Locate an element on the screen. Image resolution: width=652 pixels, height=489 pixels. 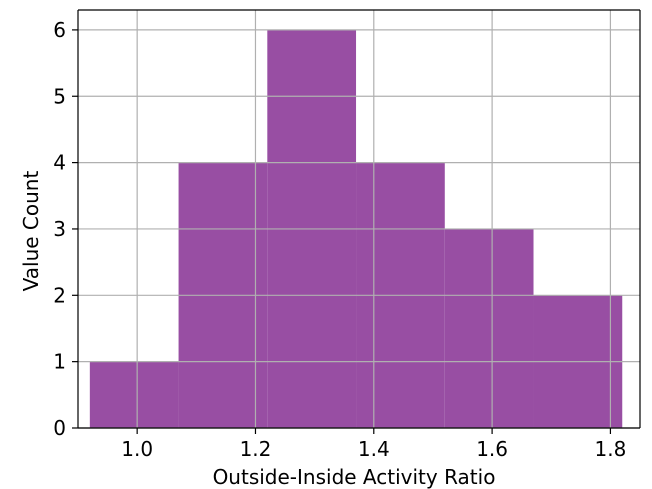
y-tick-label-2: 2 is located at coordinates (59, 295).